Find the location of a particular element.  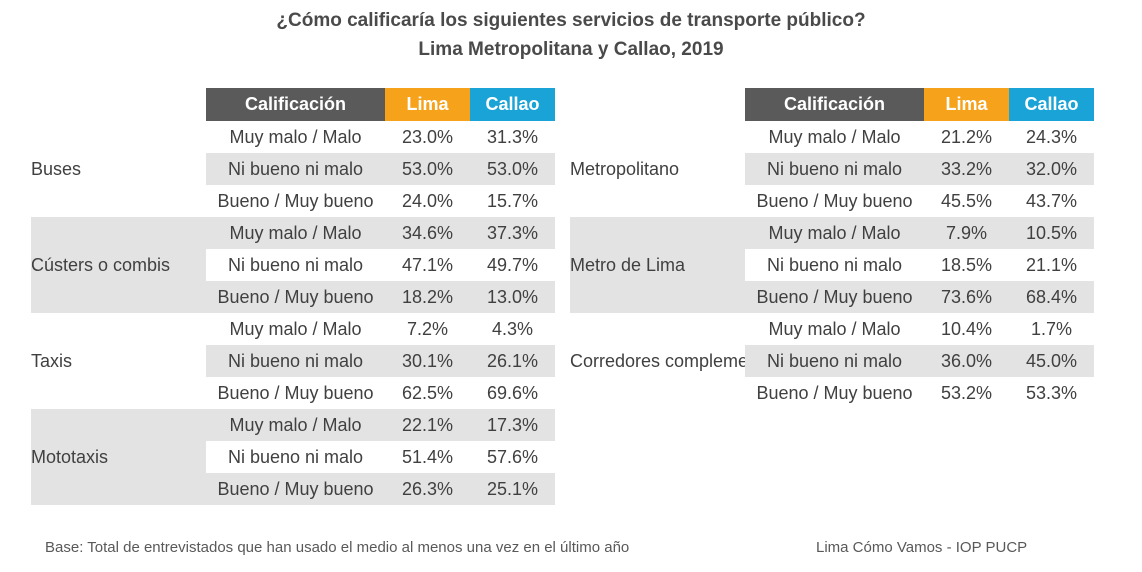

lima-value: 24.0% is located at coordinates (427, 201).